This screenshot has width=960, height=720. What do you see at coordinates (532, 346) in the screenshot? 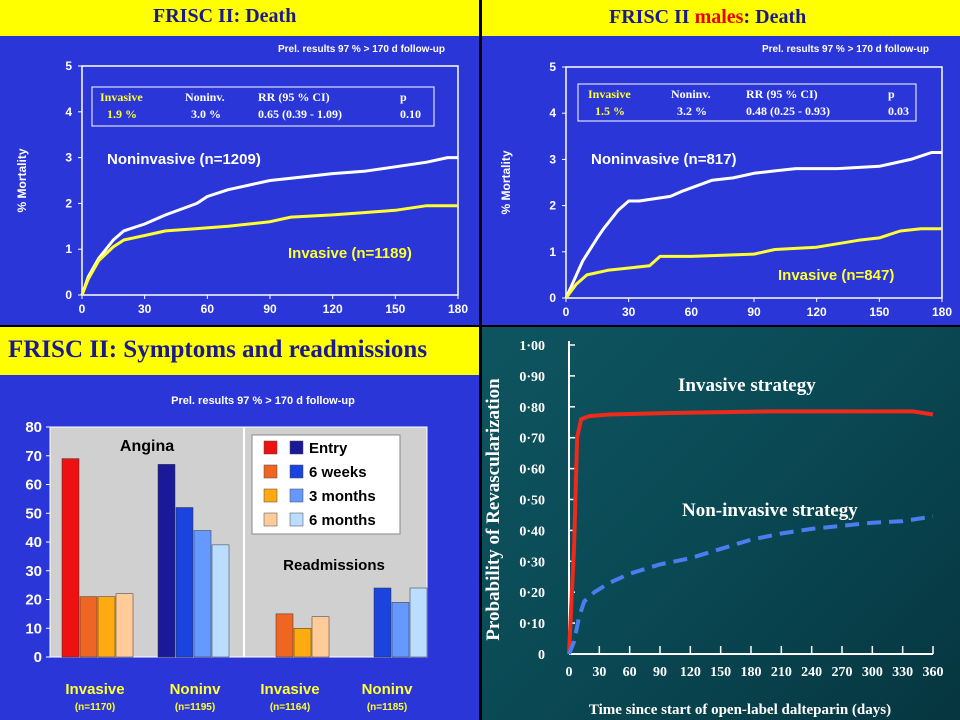
I see `y-tick-label: 1·00` at bounding box center [532, 346].